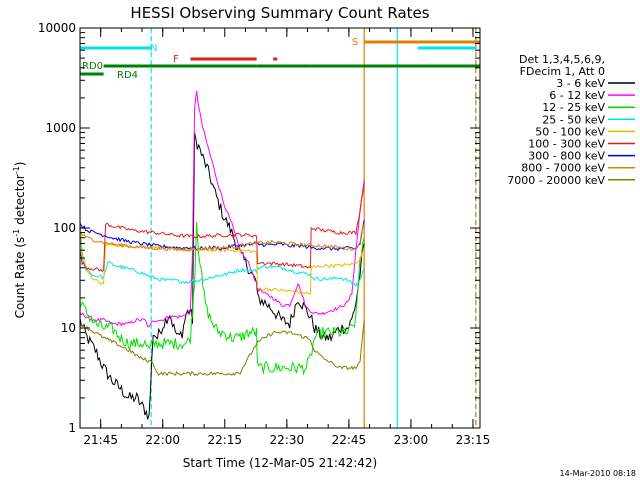 Image resolution: width=640 pixels, height=480 pixels. What do you see at coordinates (60, 128) in the screenshot?
I see `y-tick-label: 1000` at bounding box center [60, 128].